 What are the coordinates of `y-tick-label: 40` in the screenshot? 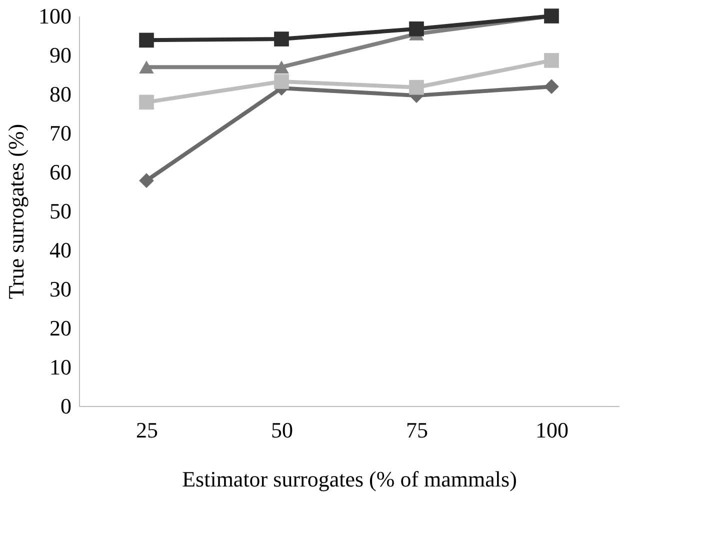 It's located at (61, 250).